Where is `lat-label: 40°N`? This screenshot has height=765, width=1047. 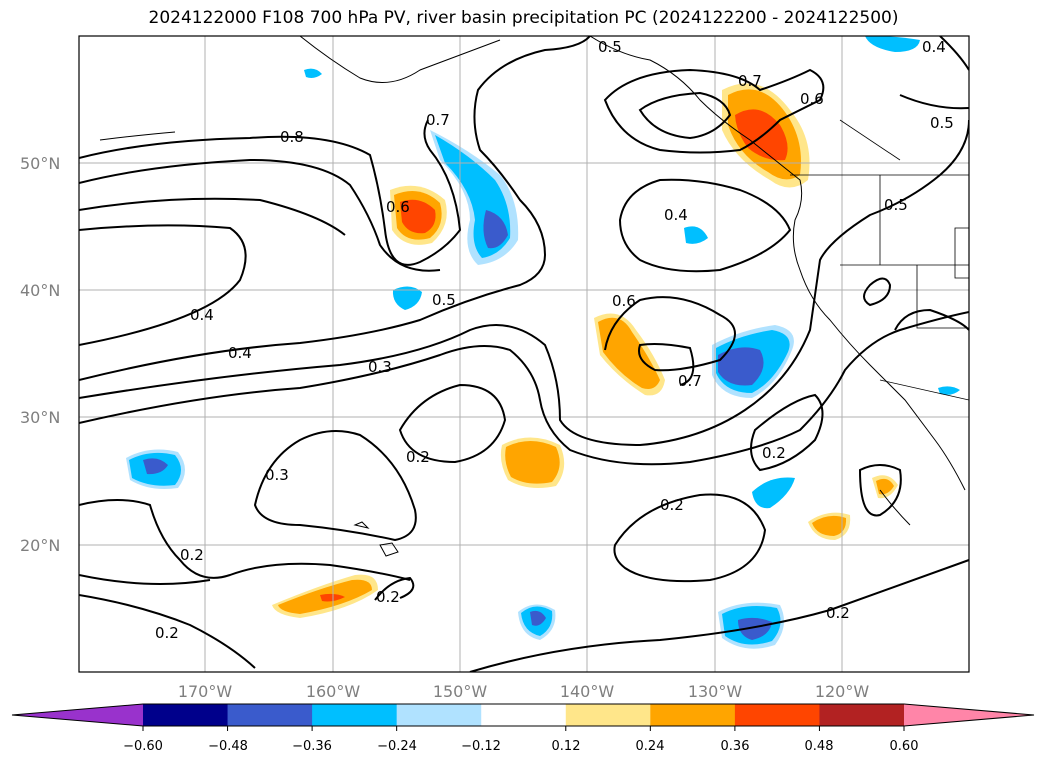
lat-label: 40°N is located at coordinates (40, 290).